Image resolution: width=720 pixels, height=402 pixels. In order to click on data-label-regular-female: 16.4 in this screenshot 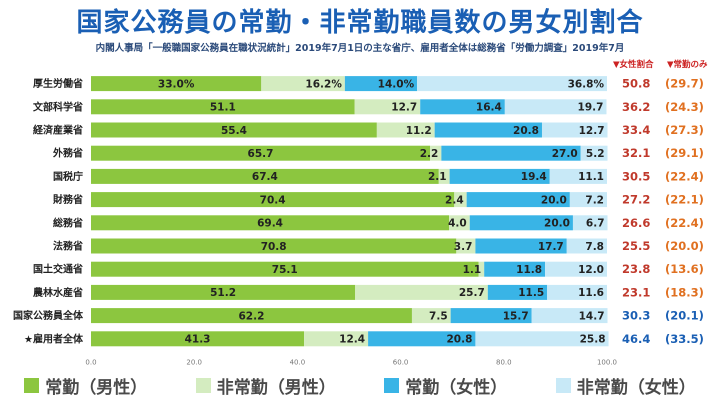, I will do `click(489, 108)`.